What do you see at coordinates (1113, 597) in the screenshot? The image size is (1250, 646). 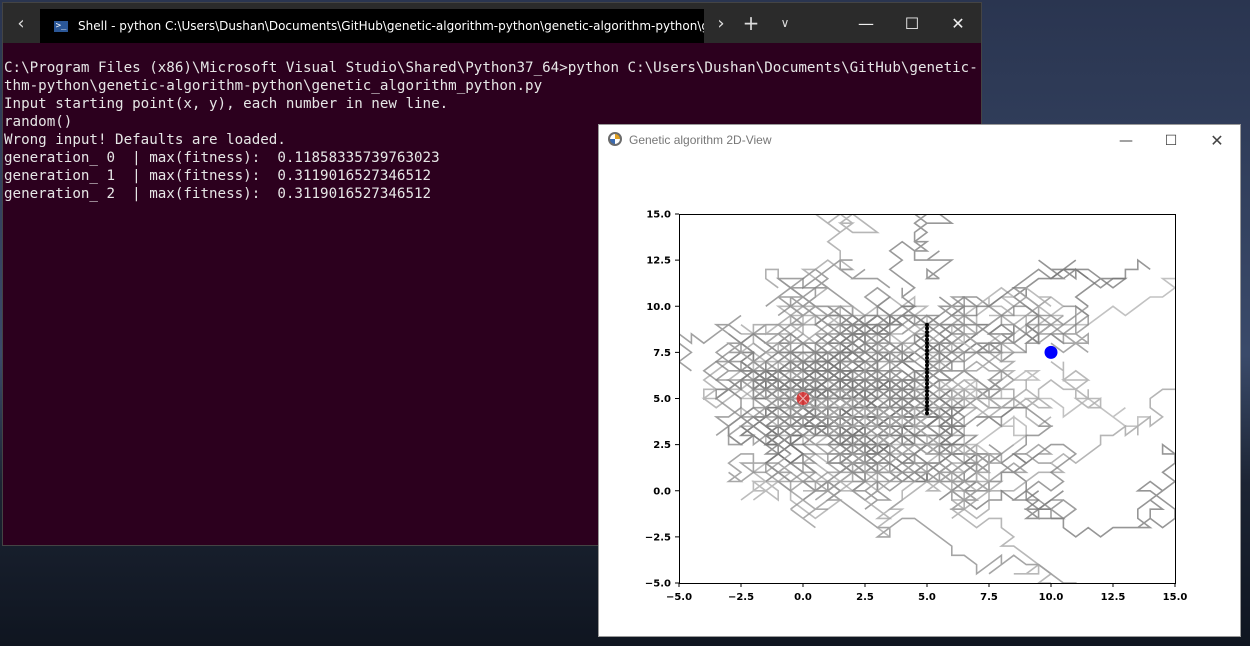 I see `x-tick-label: 12.5` at bounding box center [1113, 597].